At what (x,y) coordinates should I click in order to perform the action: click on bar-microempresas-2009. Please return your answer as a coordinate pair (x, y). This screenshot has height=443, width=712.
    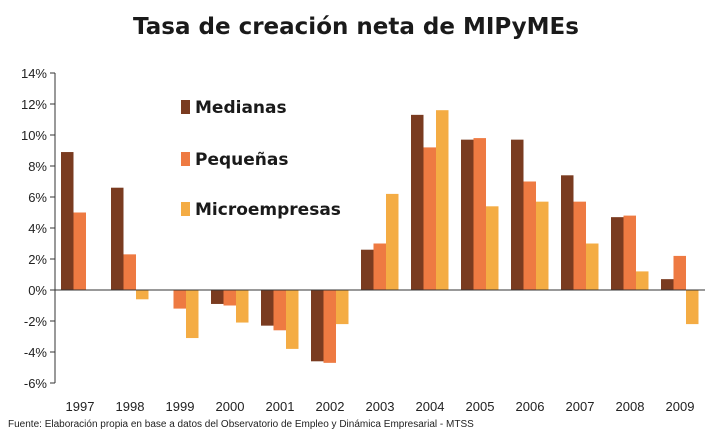
    Looking at the image, I should click on (692, 307).